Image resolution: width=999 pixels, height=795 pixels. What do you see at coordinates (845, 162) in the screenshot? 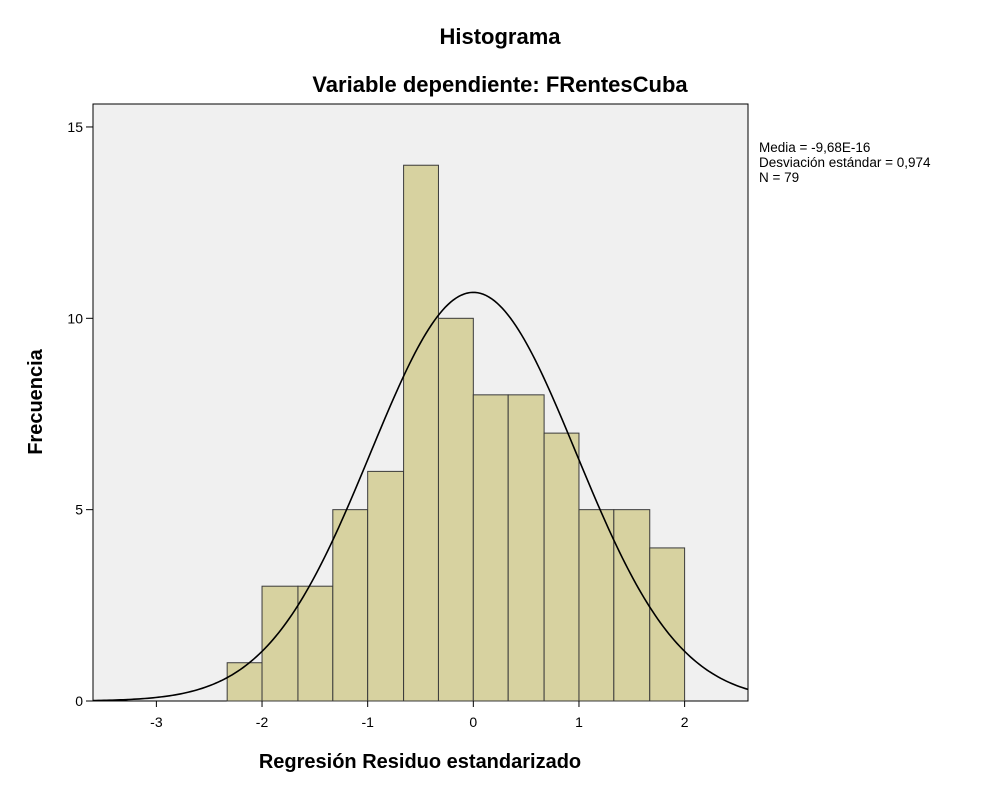
I see `stats-line: Desviación estándar = 0,974` at bounding box center [845, 162].